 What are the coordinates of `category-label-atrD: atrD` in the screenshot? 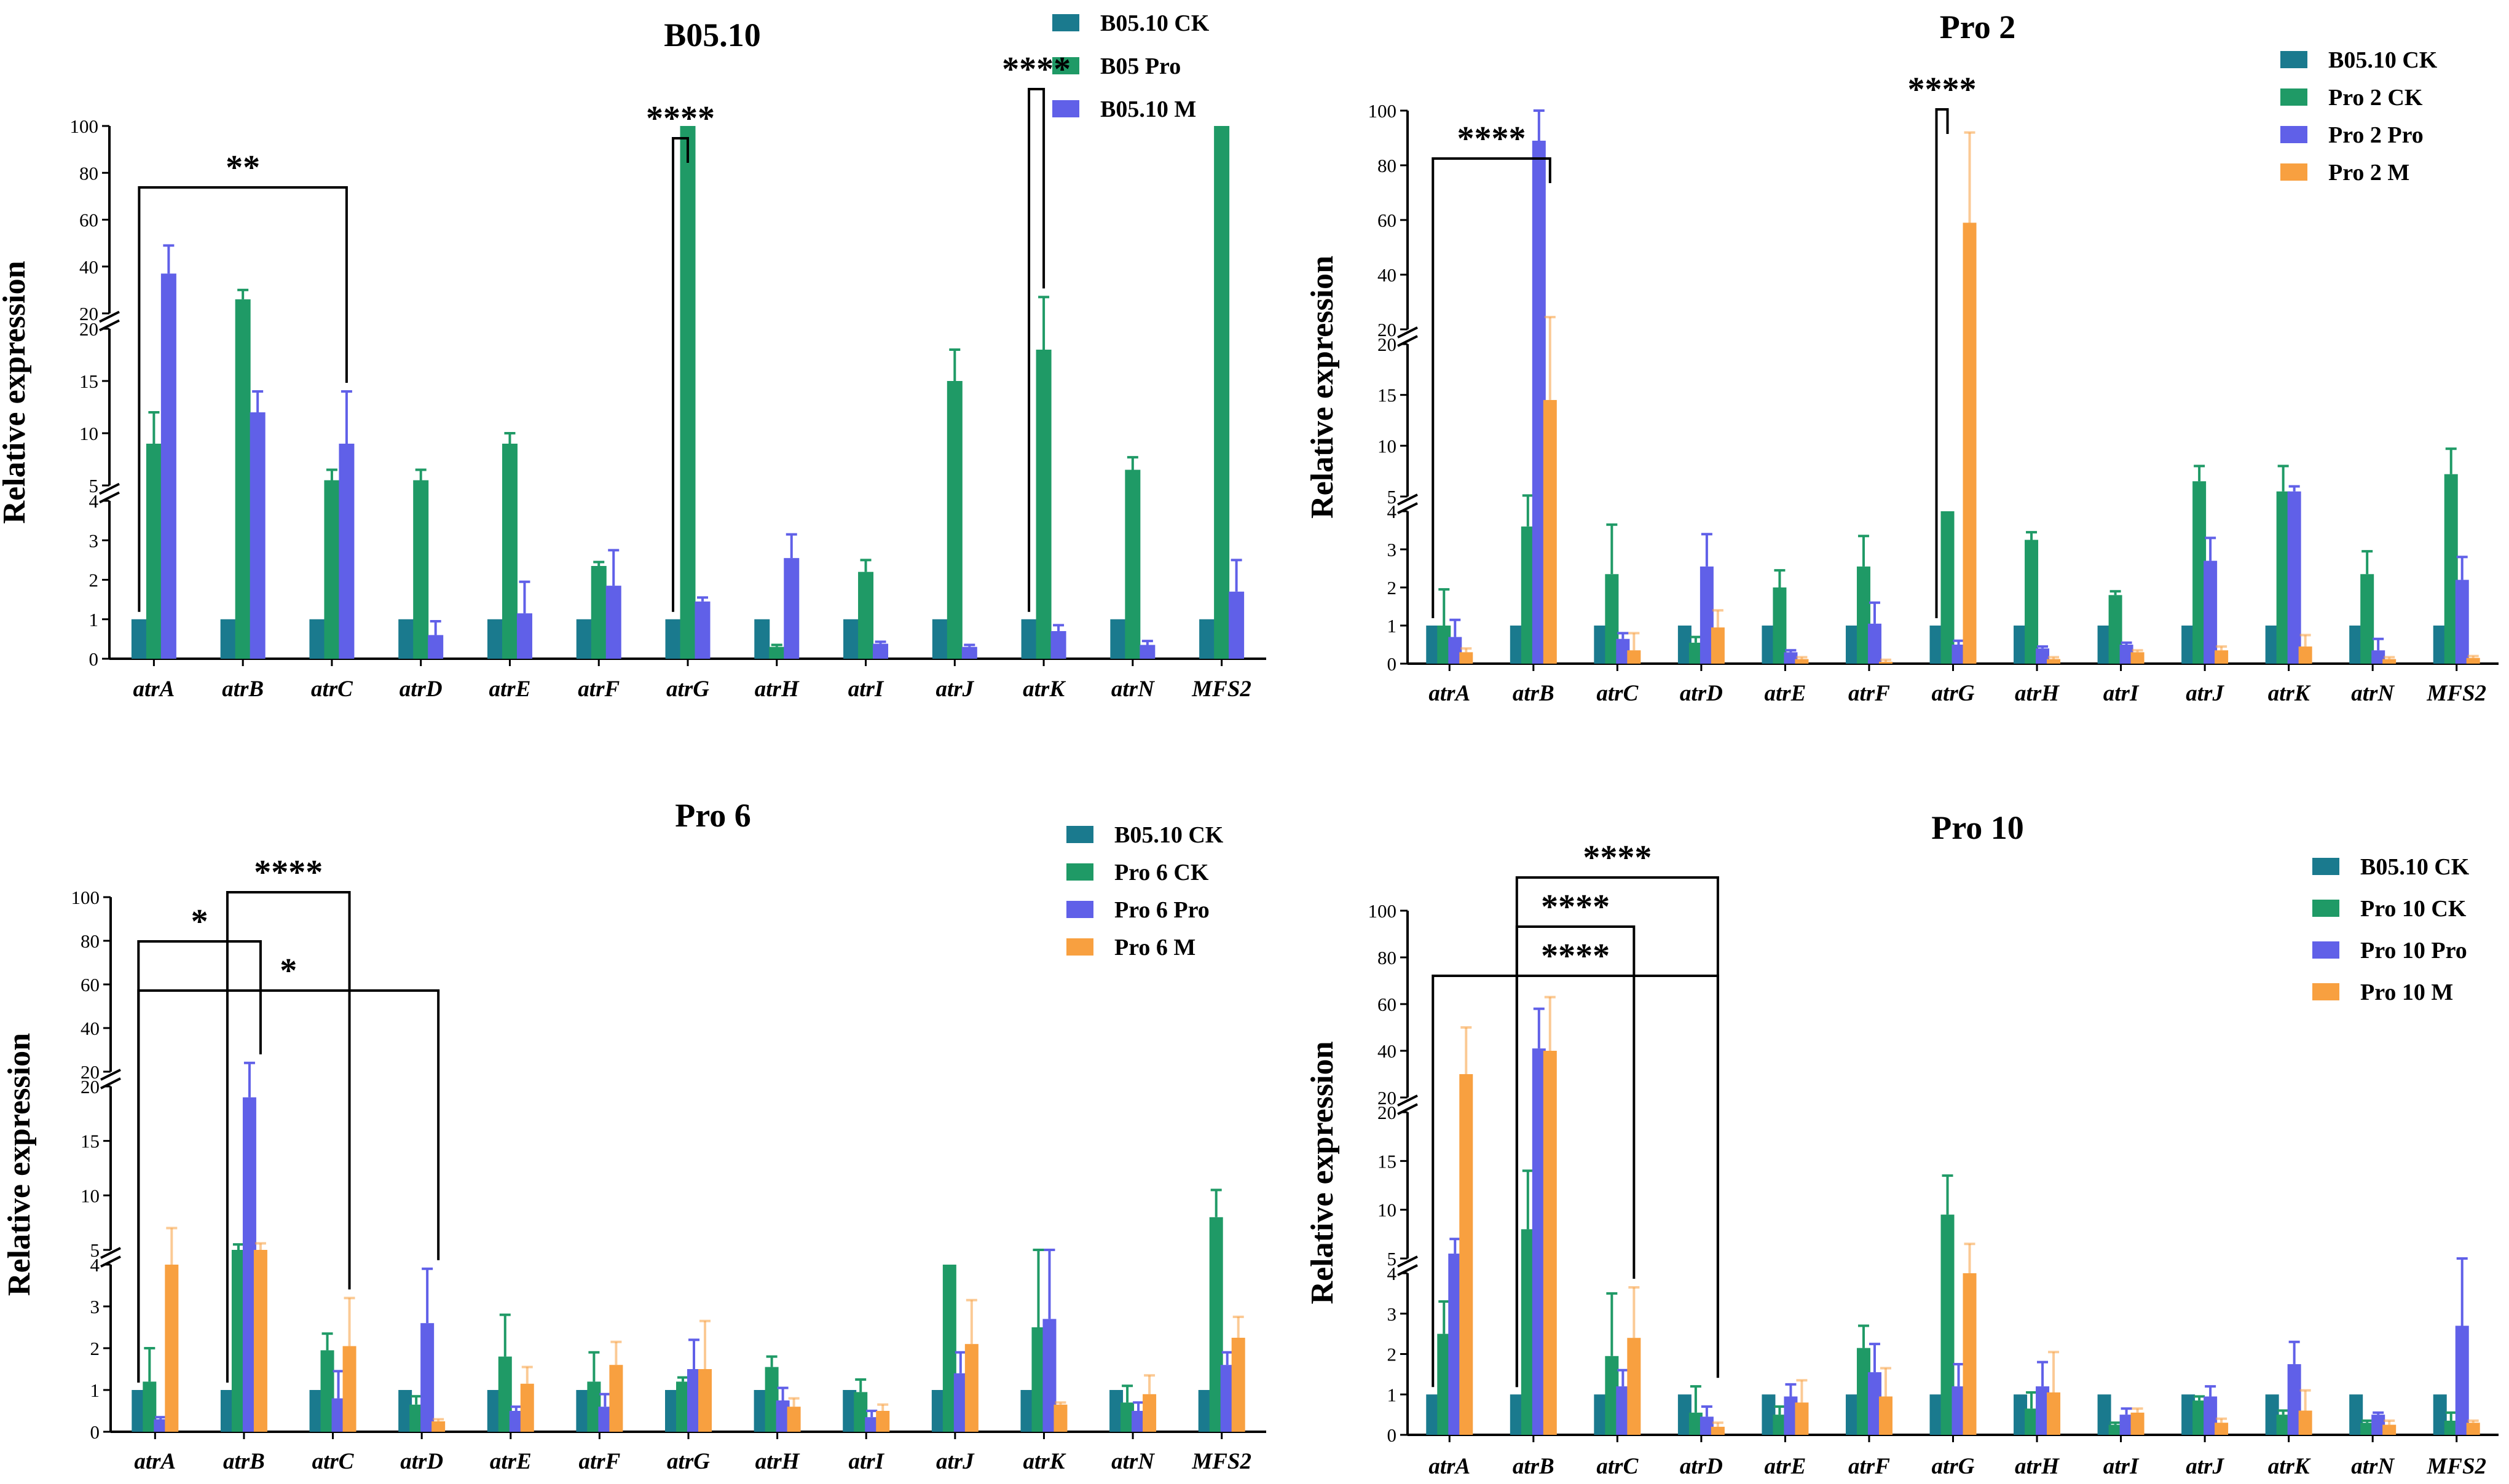 It's located at (421, 1462).